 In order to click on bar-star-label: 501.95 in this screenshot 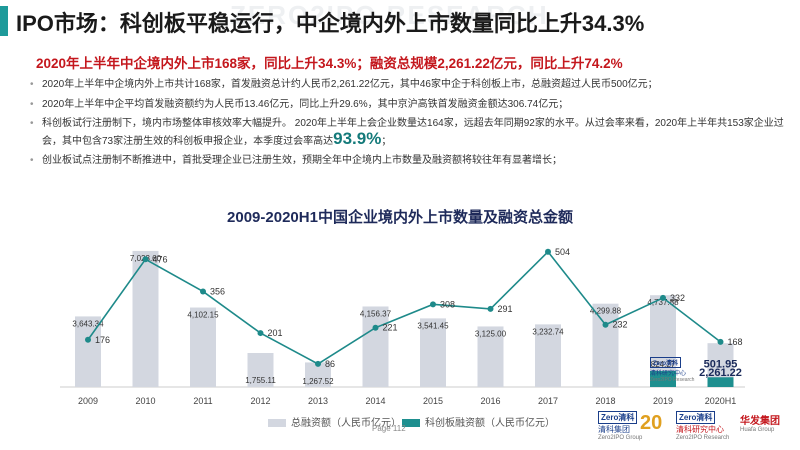, I will do `click(721, 364)`.